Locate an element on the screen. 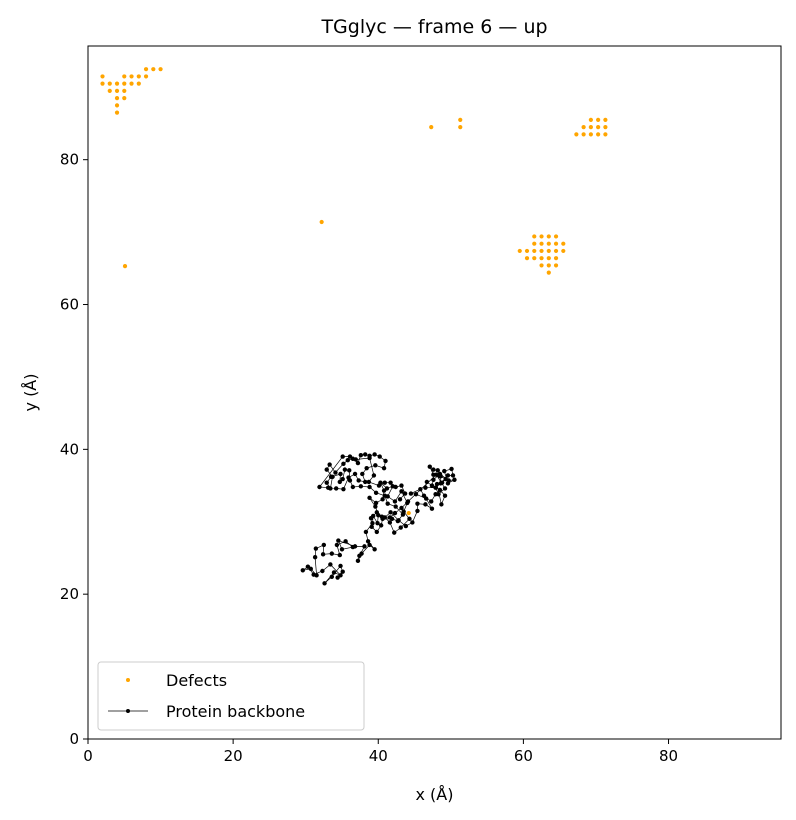  protein-backbone-series is located at coordinates (378, 519).